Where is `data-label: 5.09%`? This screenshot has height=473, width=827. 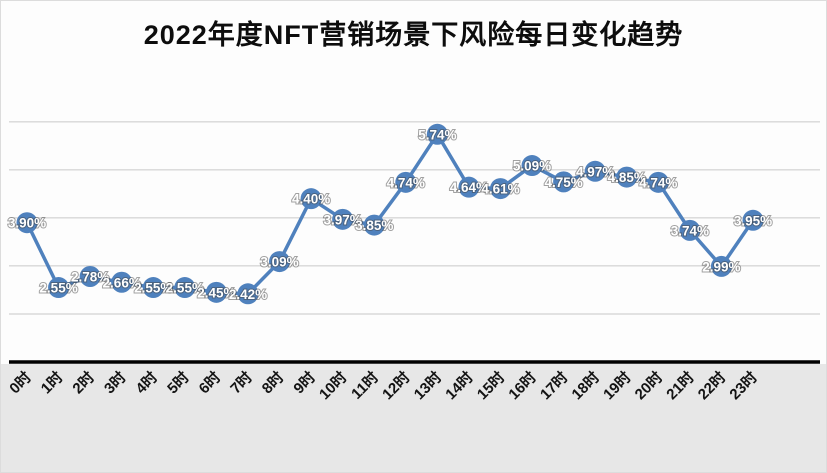 data-label: 5.09% is located at coordinates (532, 166).